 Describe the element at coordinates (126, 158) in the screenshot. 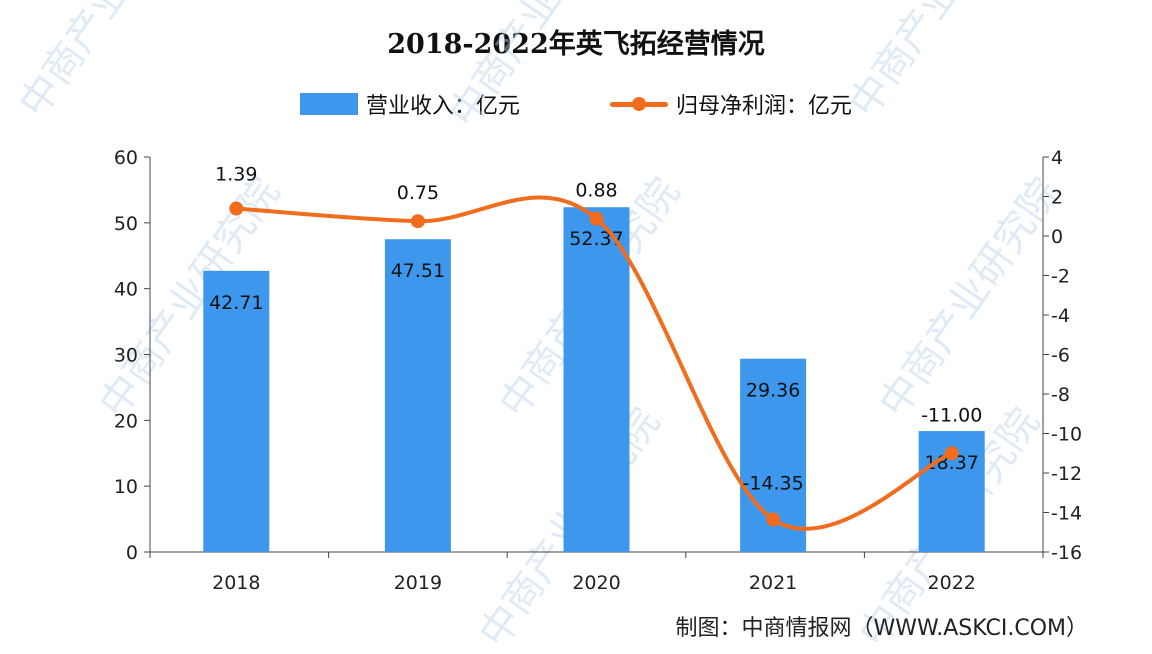

I see `left-tick-label: 60` at that location.